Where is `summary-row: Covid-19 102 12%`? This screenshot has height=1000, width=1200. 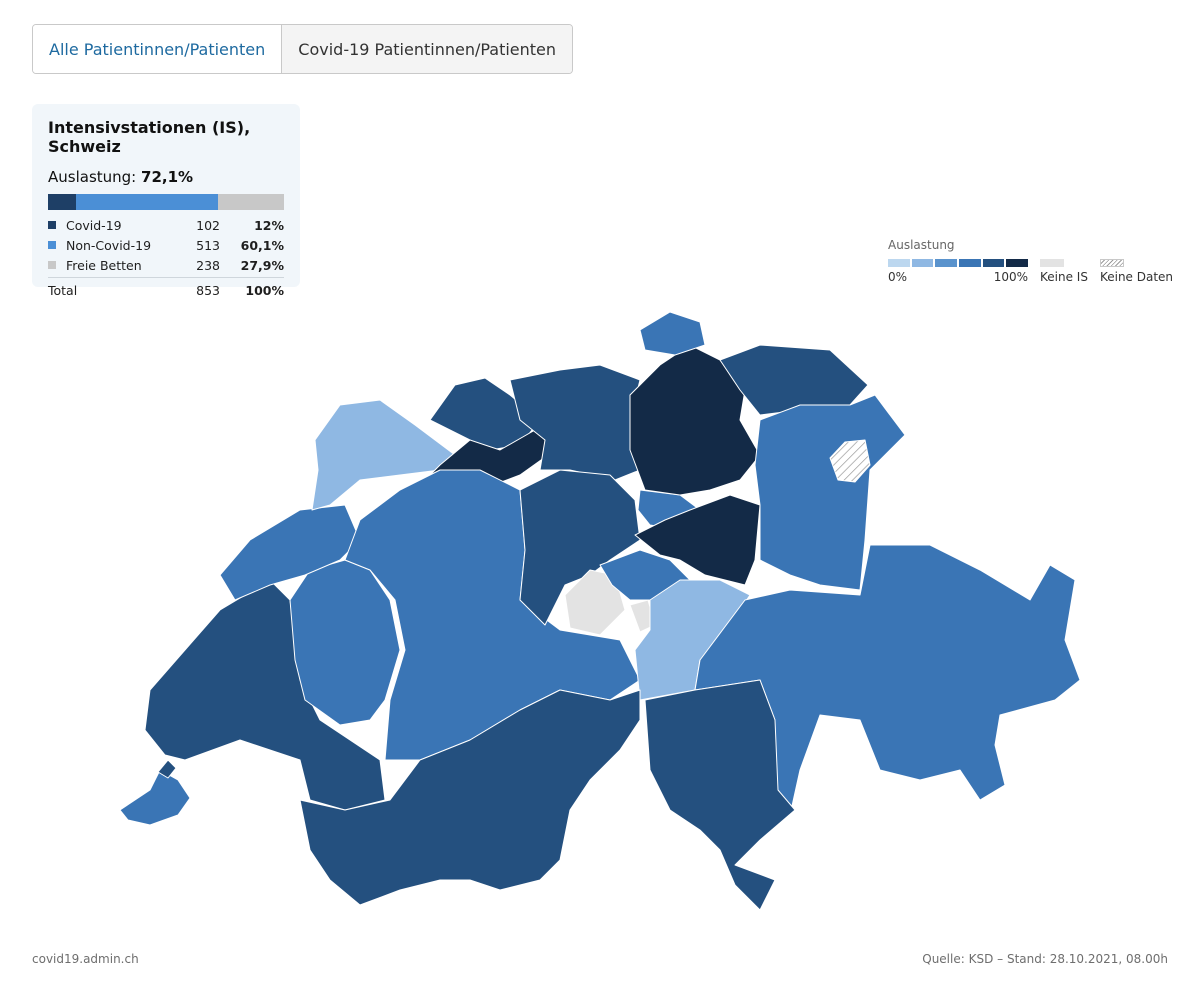
summary-row: Covid-19 102 12% is located at coordinates (166, 225).